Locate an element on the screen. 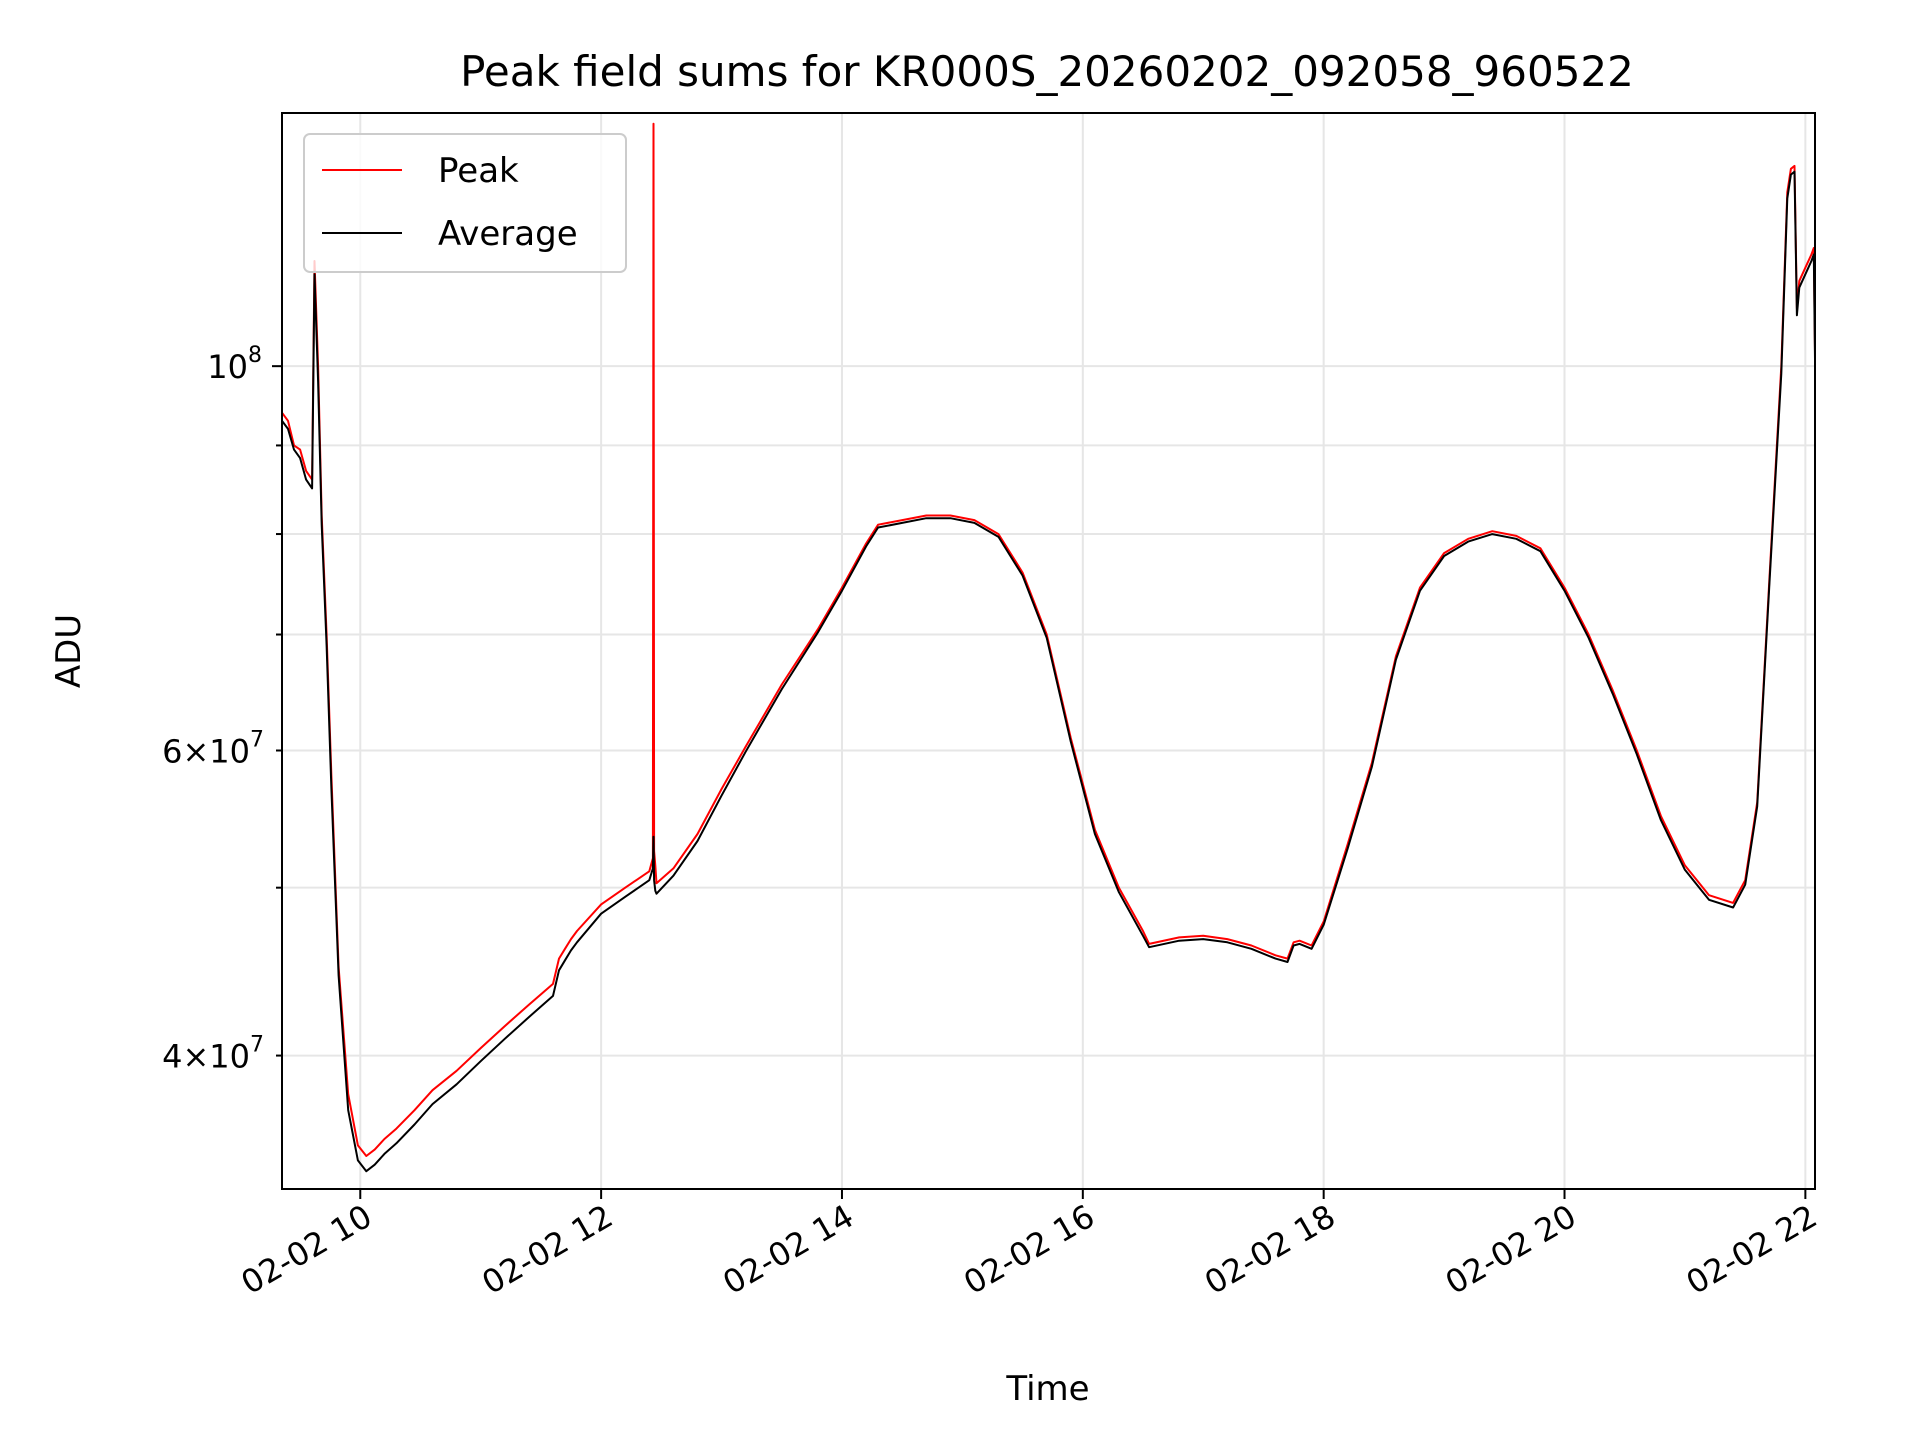 Image resolution: width=1920 pixels, height=1440 pixels. legend-label-peak: Peak is located at coordinates (478, 171).